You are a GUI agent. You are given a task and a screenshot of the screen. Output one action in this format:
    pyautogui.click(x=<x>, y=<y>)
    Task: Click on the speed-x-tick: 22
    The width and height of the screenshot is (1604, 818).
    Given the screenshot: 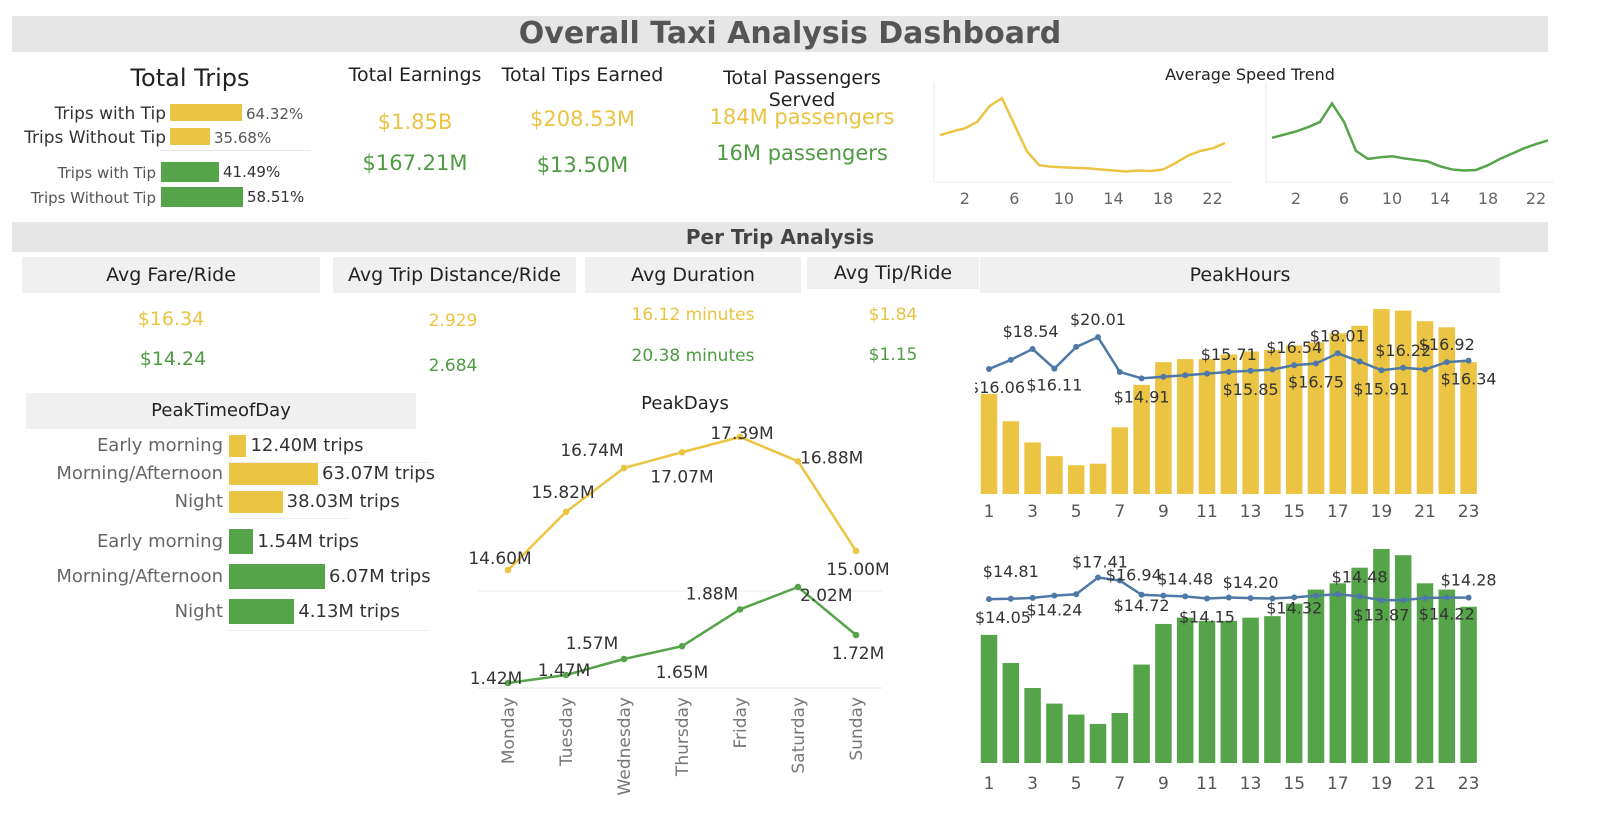 What is the action you would take?
    pyautogui.click(x=1536, y=198)
    